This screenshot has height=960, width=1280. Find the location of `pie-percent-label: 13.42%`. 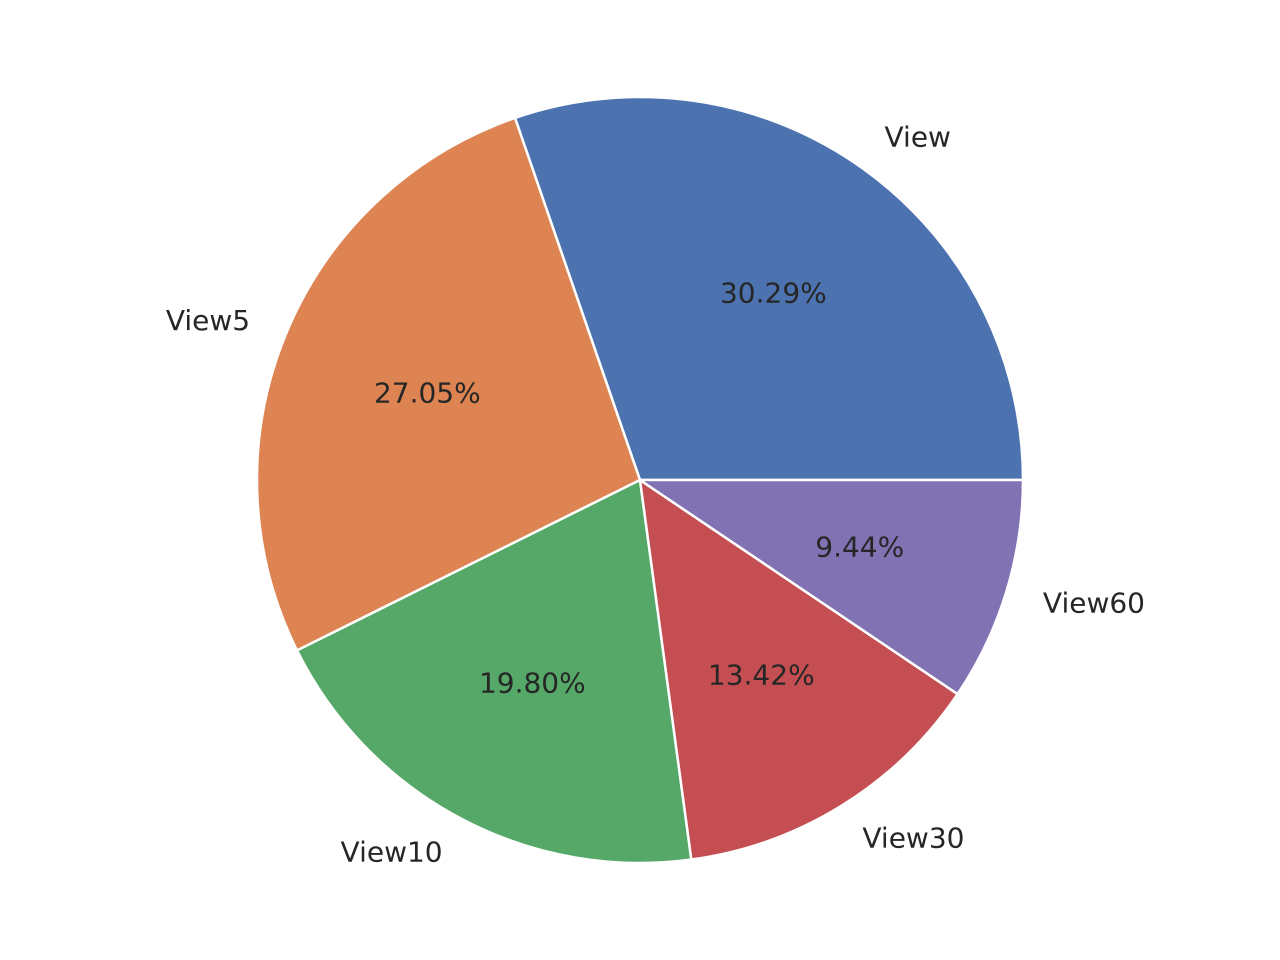

pie-percent-label: 13.42% is located at coordinates (761, 675).